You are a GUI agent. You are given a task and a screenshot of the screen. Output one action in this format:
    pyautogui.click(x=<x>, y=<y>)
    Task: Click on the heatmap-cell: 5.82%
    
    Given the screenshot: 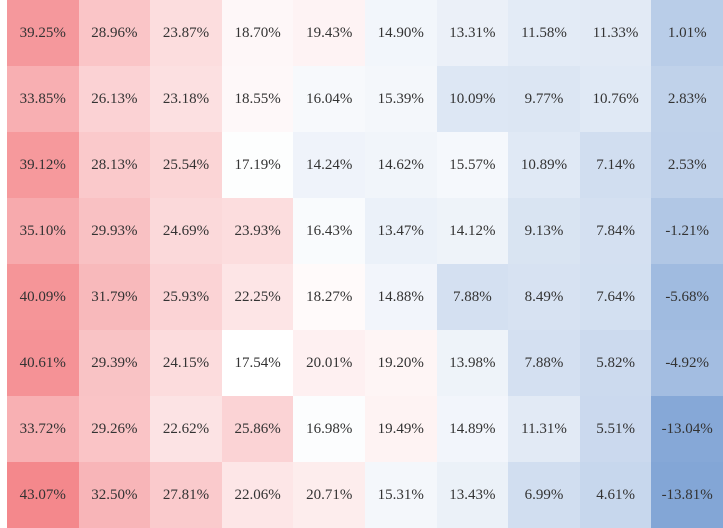 What is the action you would take?
    pyautogui.click(x=615, y=363)
    